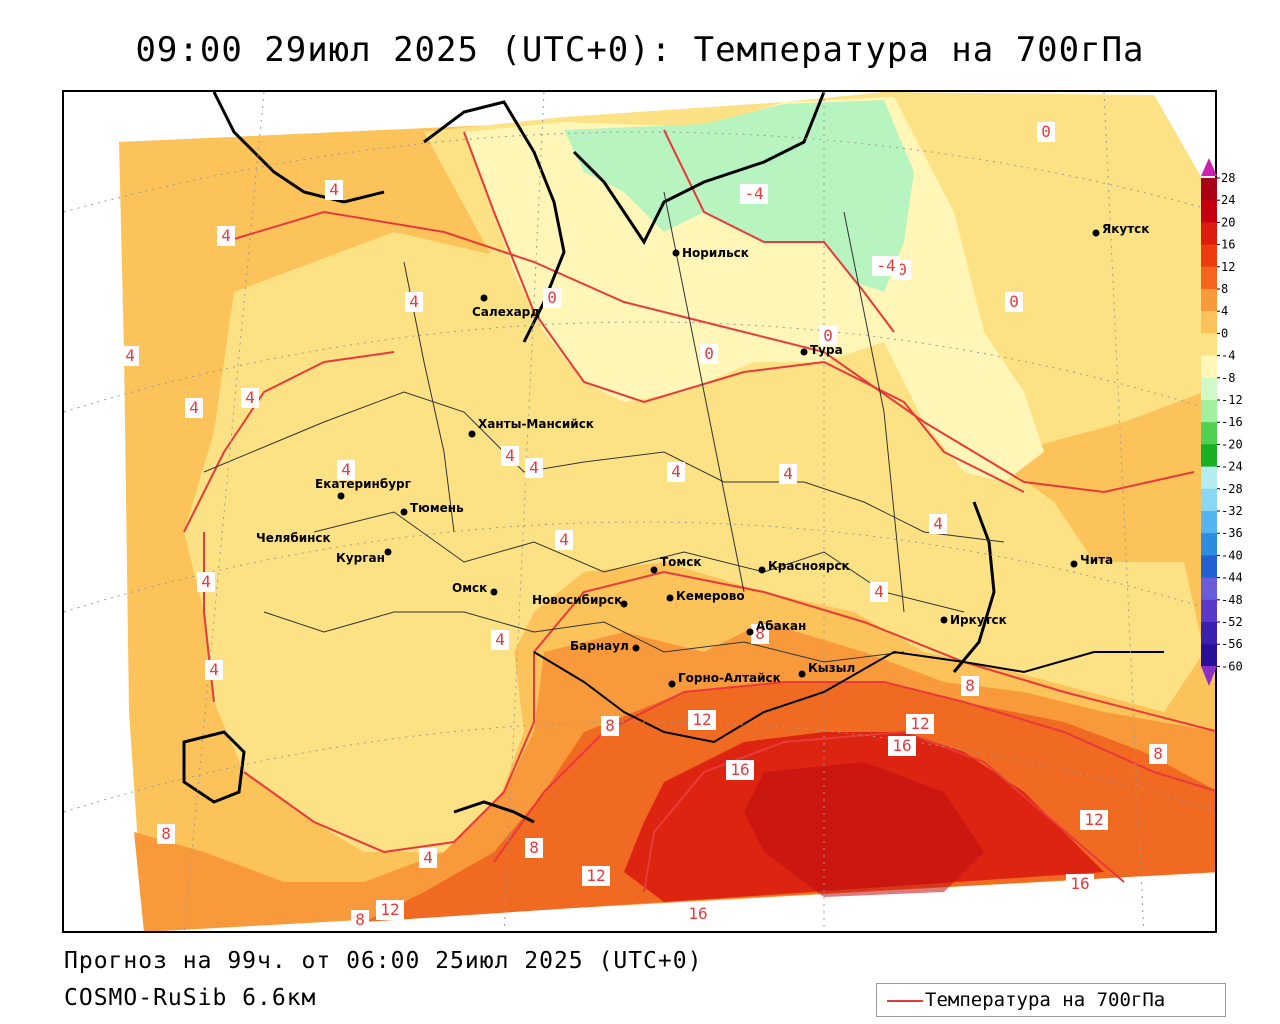 The height and width of the screenshot is (1024, 1280). Describe the element at coordinates (1232, 578) in the screenshot. I see `colorbar-tick-label: -44` at that location.